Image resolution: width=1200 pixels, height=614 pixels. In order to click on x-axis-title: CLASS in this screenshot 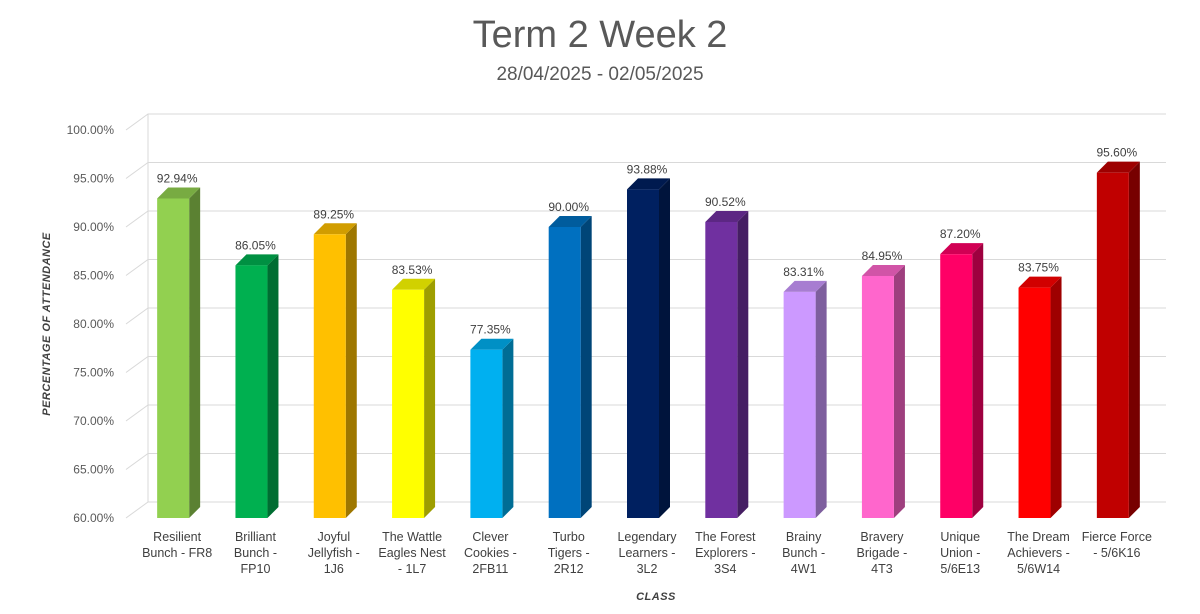, I will do `click(656, 597)`.